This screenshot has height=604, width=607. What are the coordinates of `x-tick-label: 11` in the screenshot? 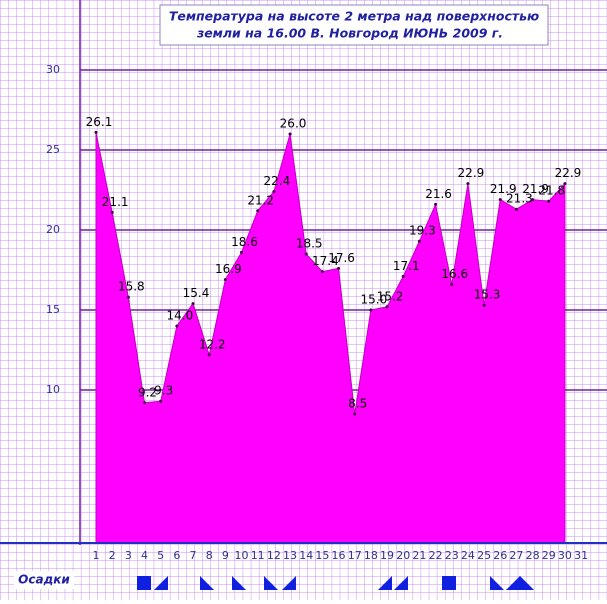 It's located at (258, 555).